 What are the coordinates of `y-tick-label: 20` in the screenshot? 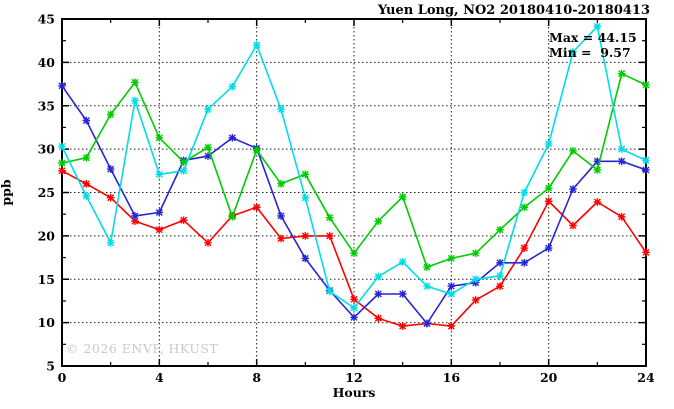 It's located at (47, 235).